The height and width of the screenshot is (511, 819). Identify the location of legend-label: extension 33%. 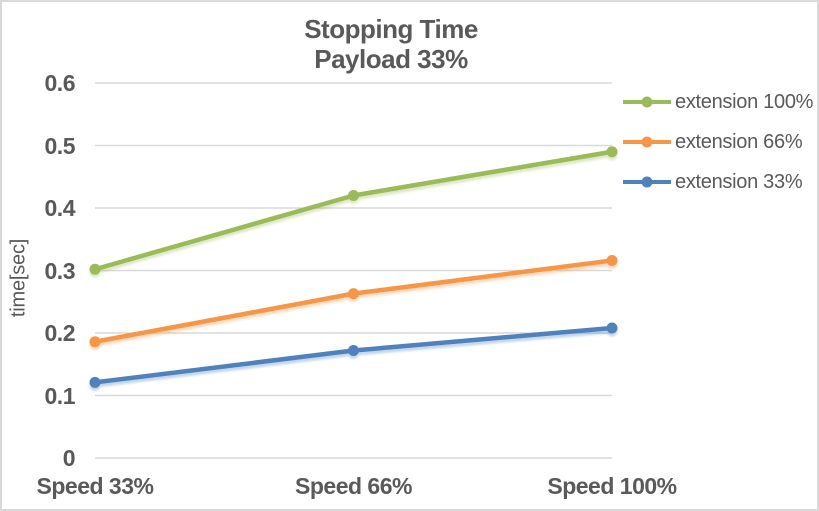
(739, 181).